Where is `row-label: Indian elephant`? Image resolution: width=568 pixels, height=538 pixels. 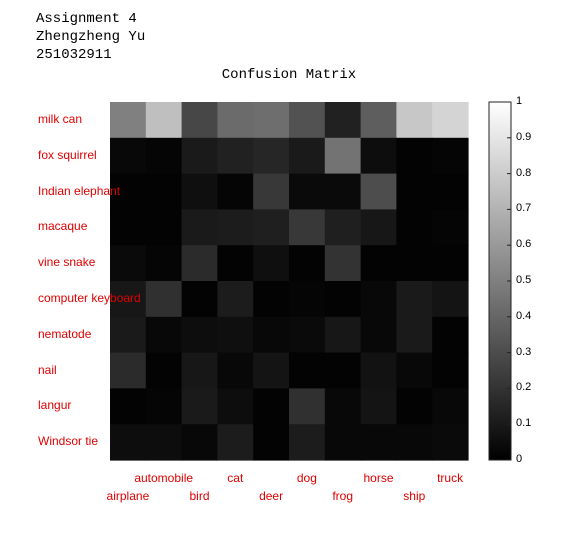 row-label: Indian elephant is located at coordinates (79, 190).